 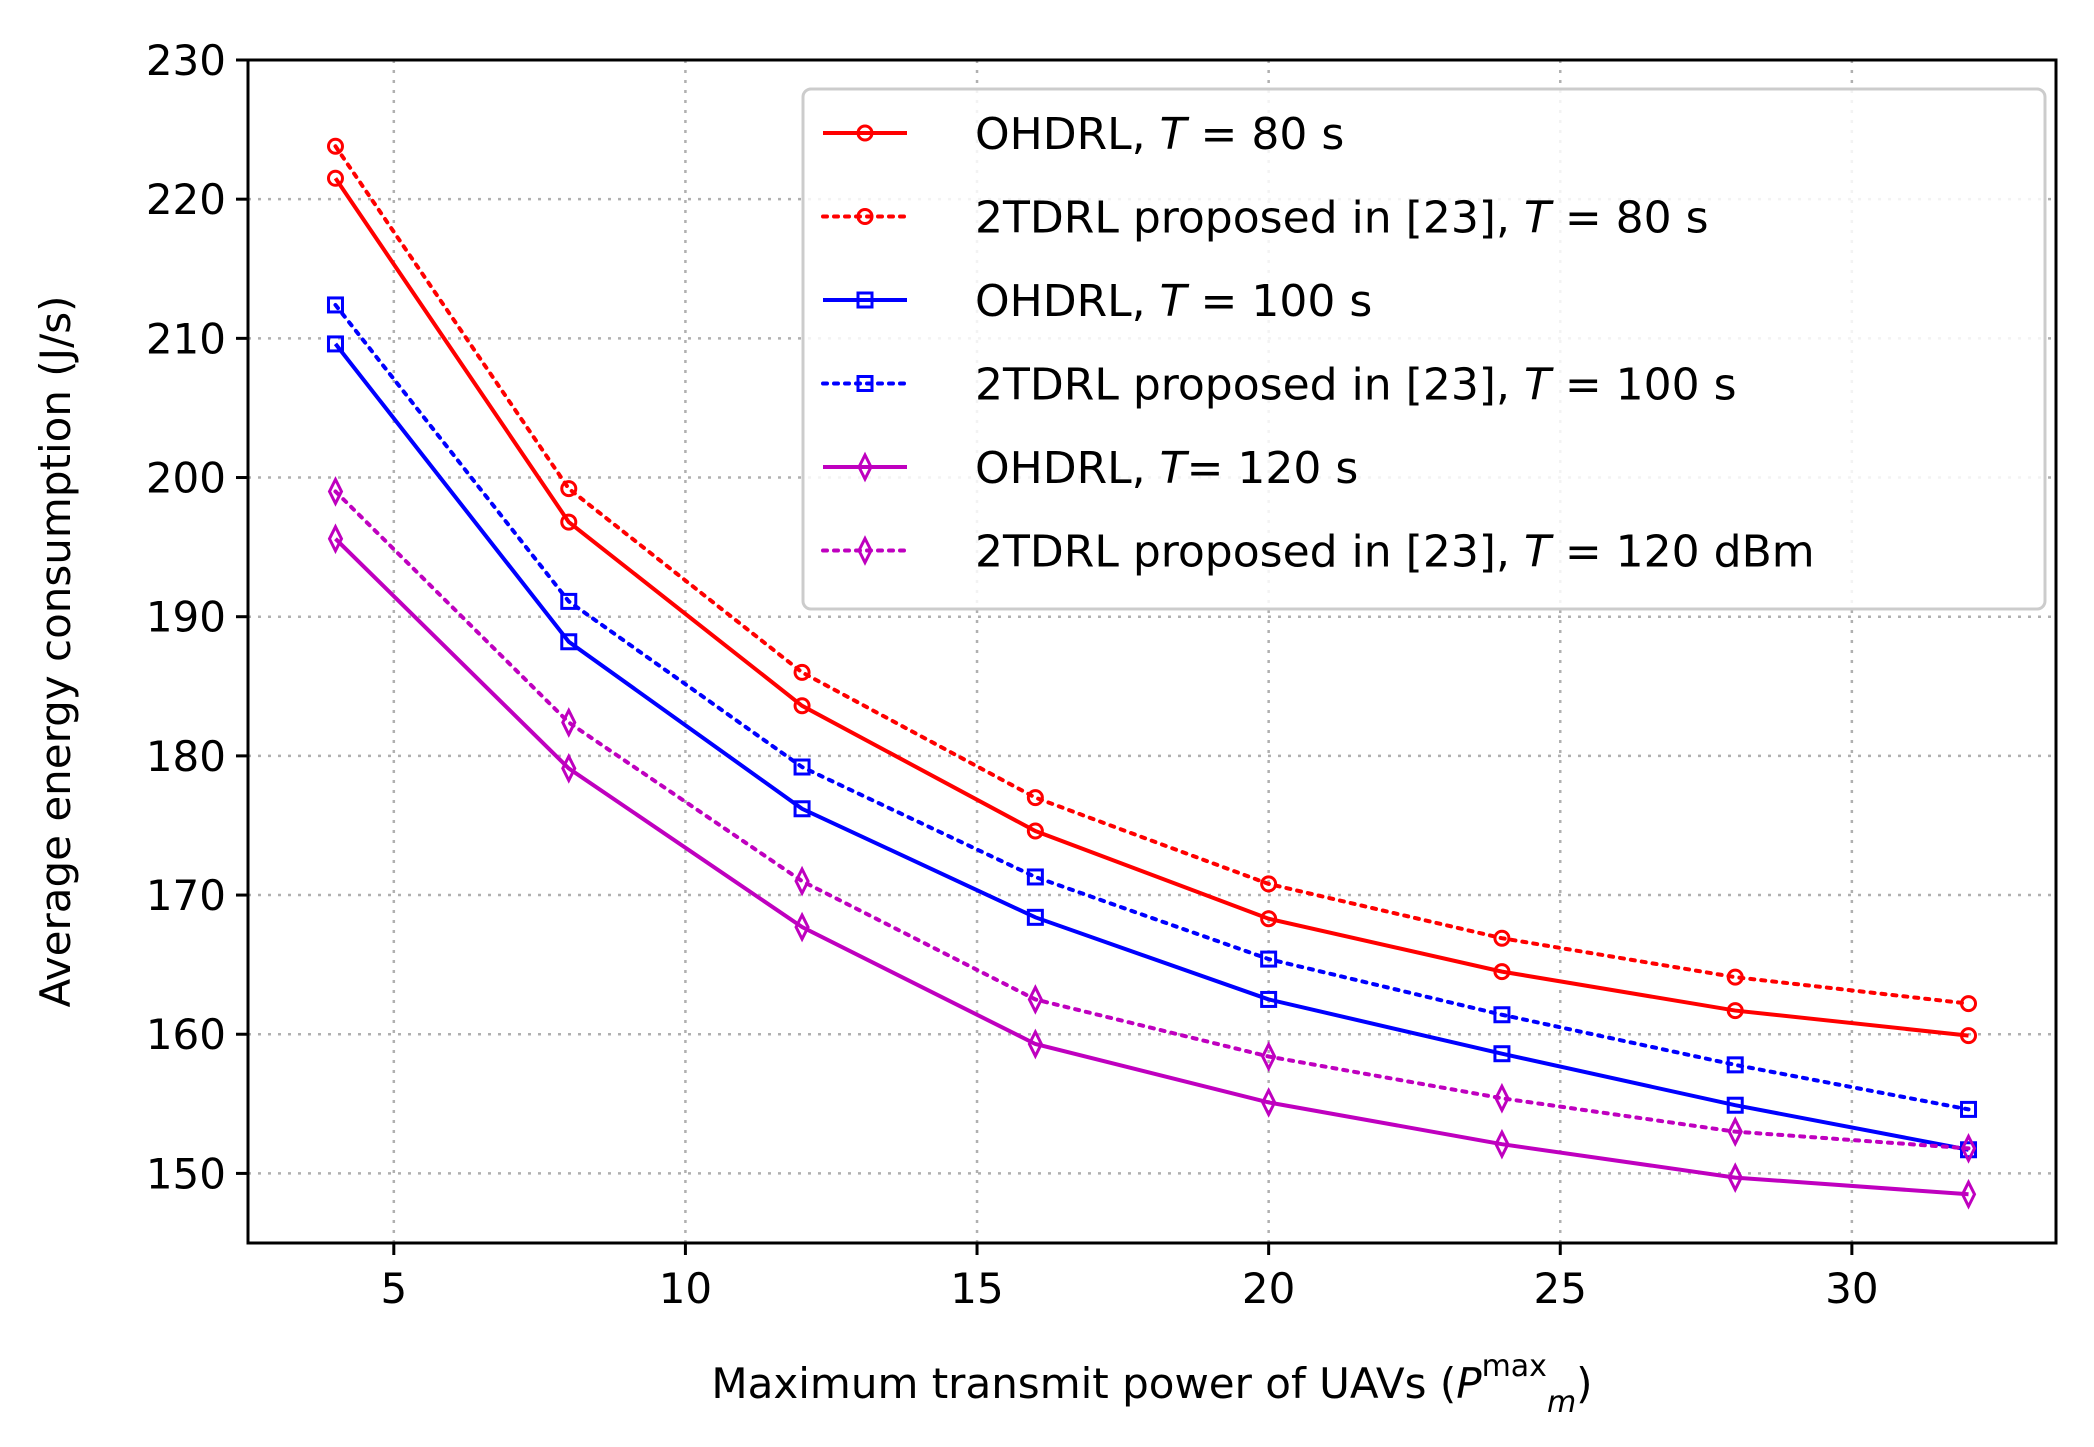 What do you see at coordinates (1469, 1383) in the screenshot?
I see `x-axis-label-symbol: P` at bounding box center [1469, 1383].